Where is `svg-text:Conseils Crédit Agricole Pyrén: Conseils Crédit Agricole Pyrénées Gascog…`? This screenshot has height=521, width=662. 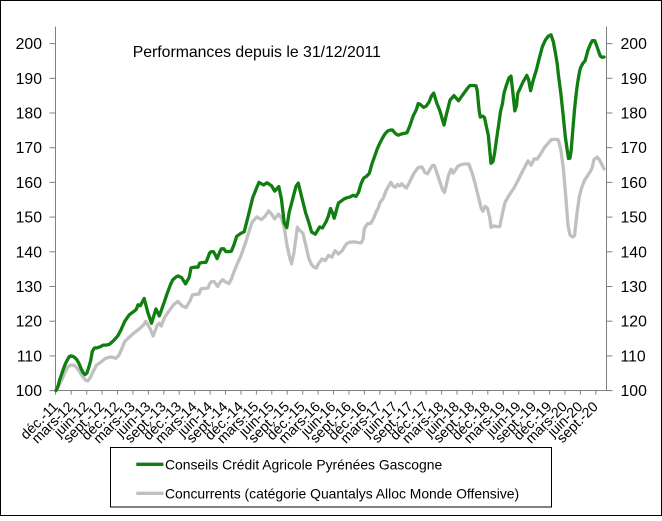
svg-text:Conseils Crédit Agricole Pyrén: Conseils Crédit Agricole Pyrénées Gascog… is located at coordinates (303, 464).